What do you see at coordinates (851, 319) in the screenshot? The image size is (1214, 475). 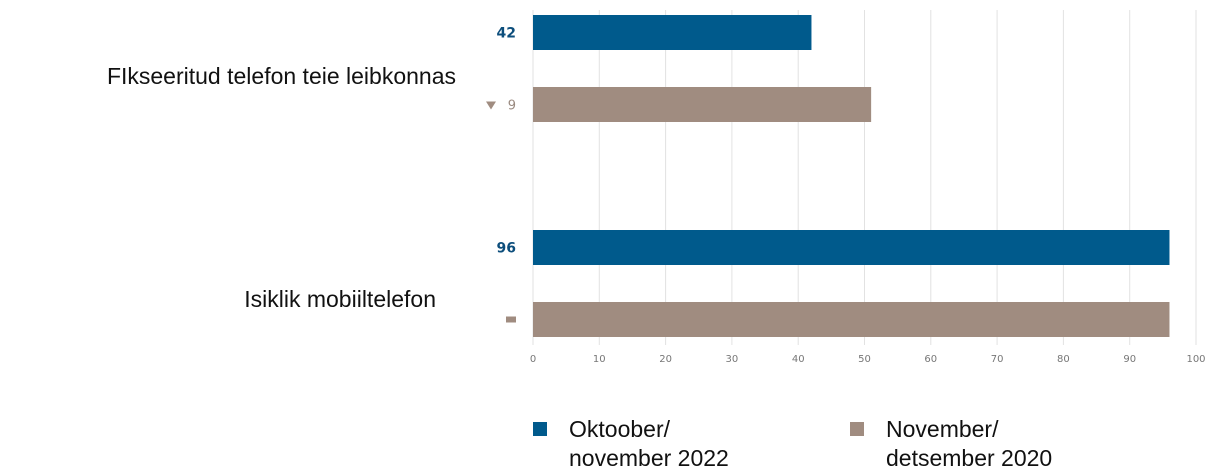 I see `bar-2020-cat1` at bounding box center [851, 319].